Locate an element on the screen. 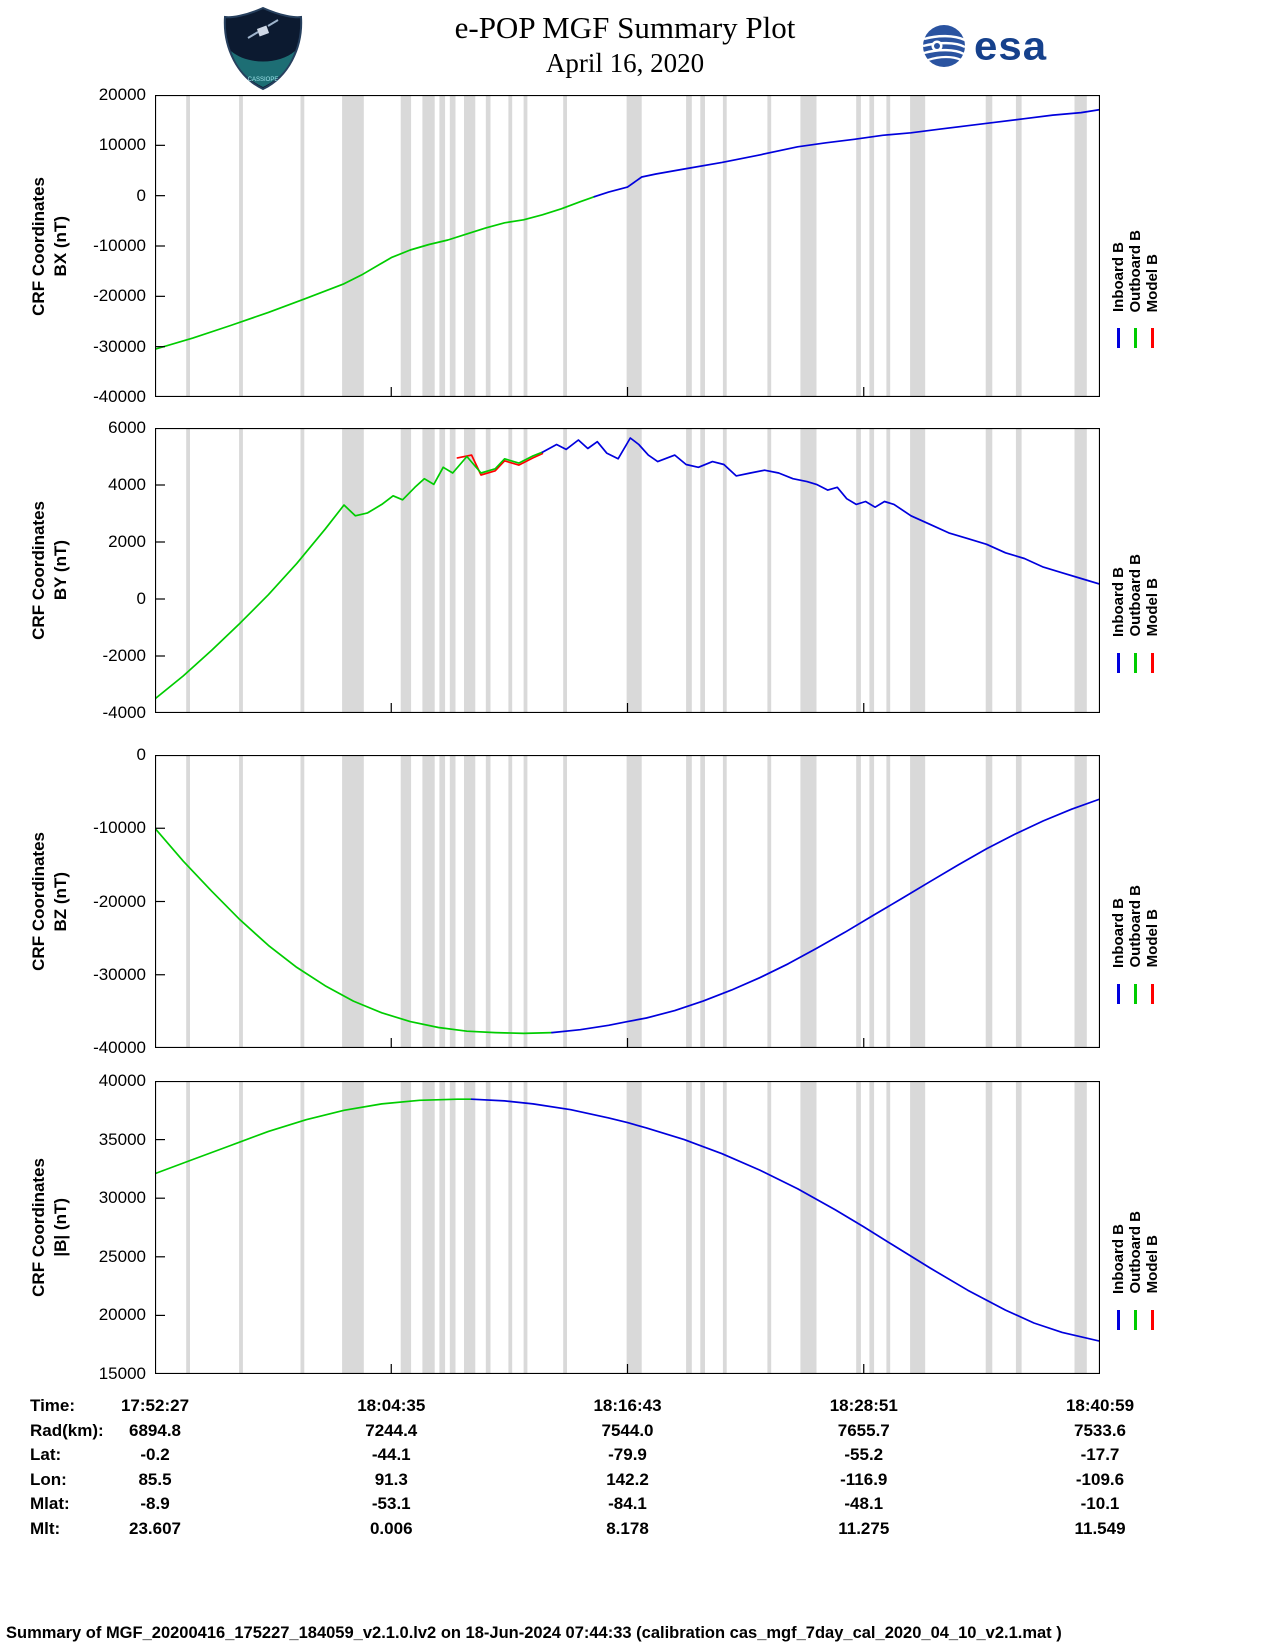 This screenshot has width=1275, height=1650. page-date: April 16, 2020 is located at coordinates (625, 63).